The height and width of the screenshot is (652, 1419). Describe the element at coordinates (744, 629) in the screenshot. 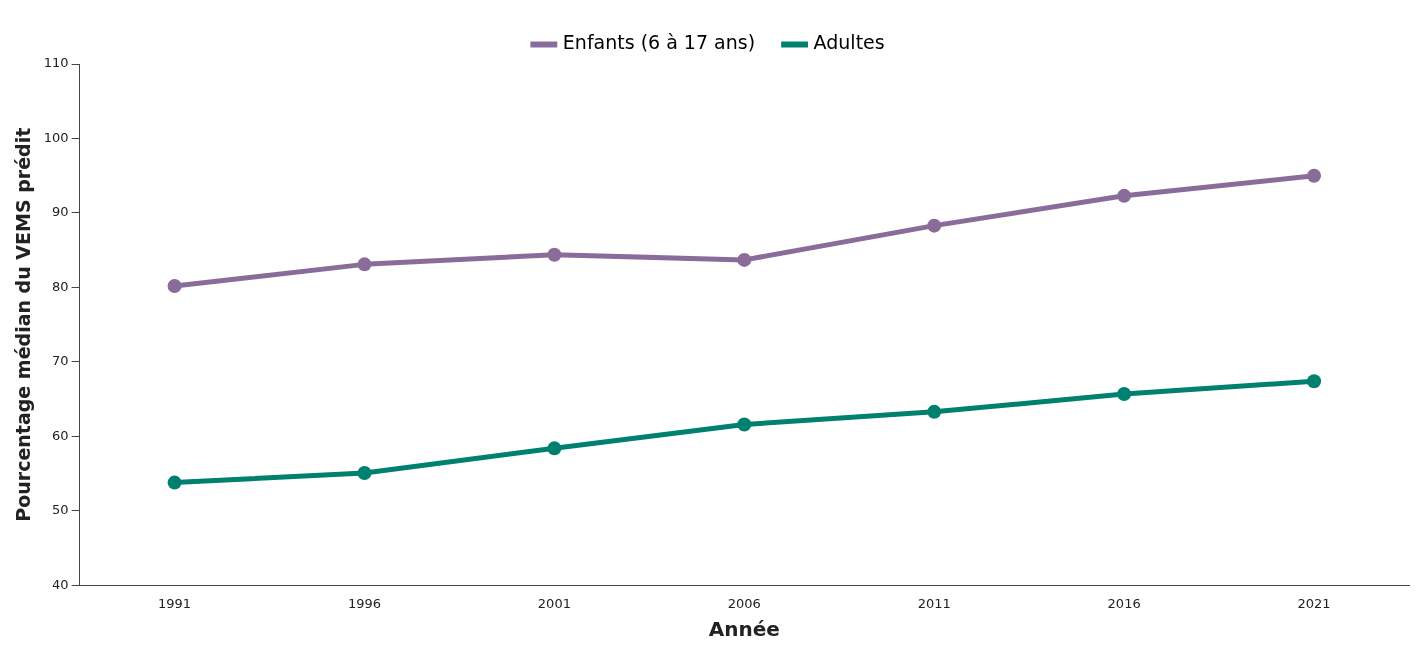

I see `x-axis-title: Année` at that location.